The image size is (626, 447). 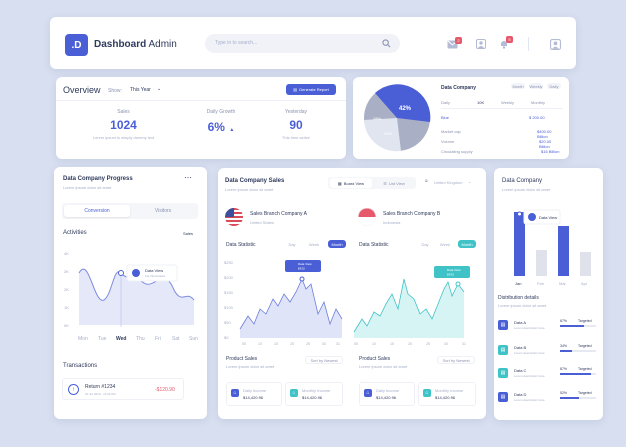 What do you see at coordinates (296, 137) in the screenshot?
I see `stat-desc: This time active` at bounding box center [296, 137].